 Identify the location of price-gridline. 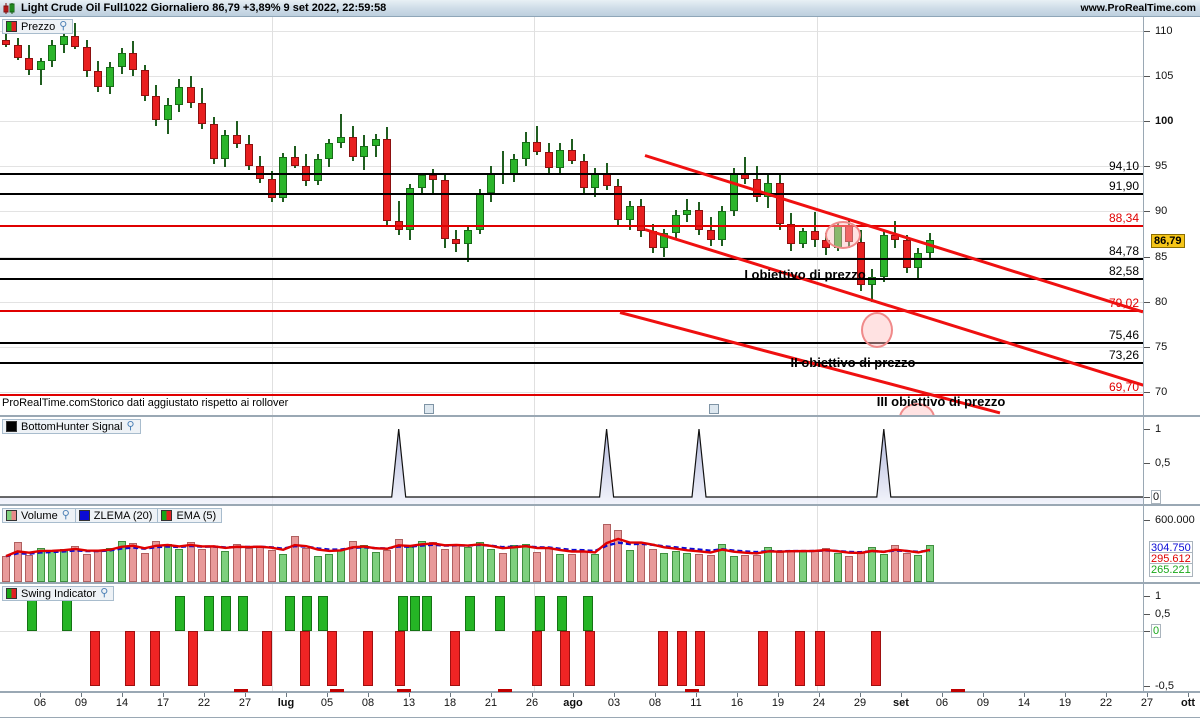
(571, 212).